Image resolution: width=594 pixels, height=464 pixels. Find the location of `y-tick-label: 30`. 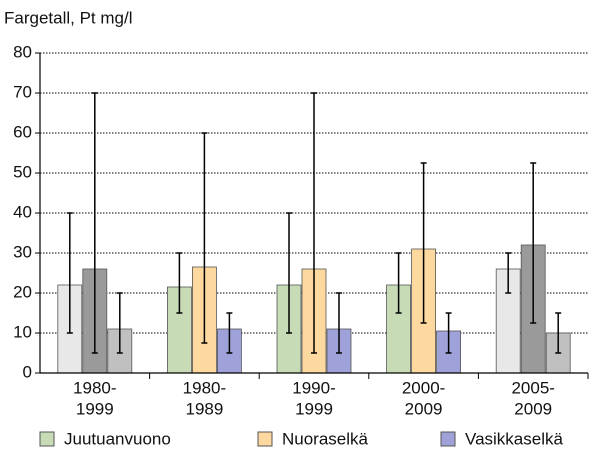

y-tick-label: 30 is located at coordinates (22, 251).